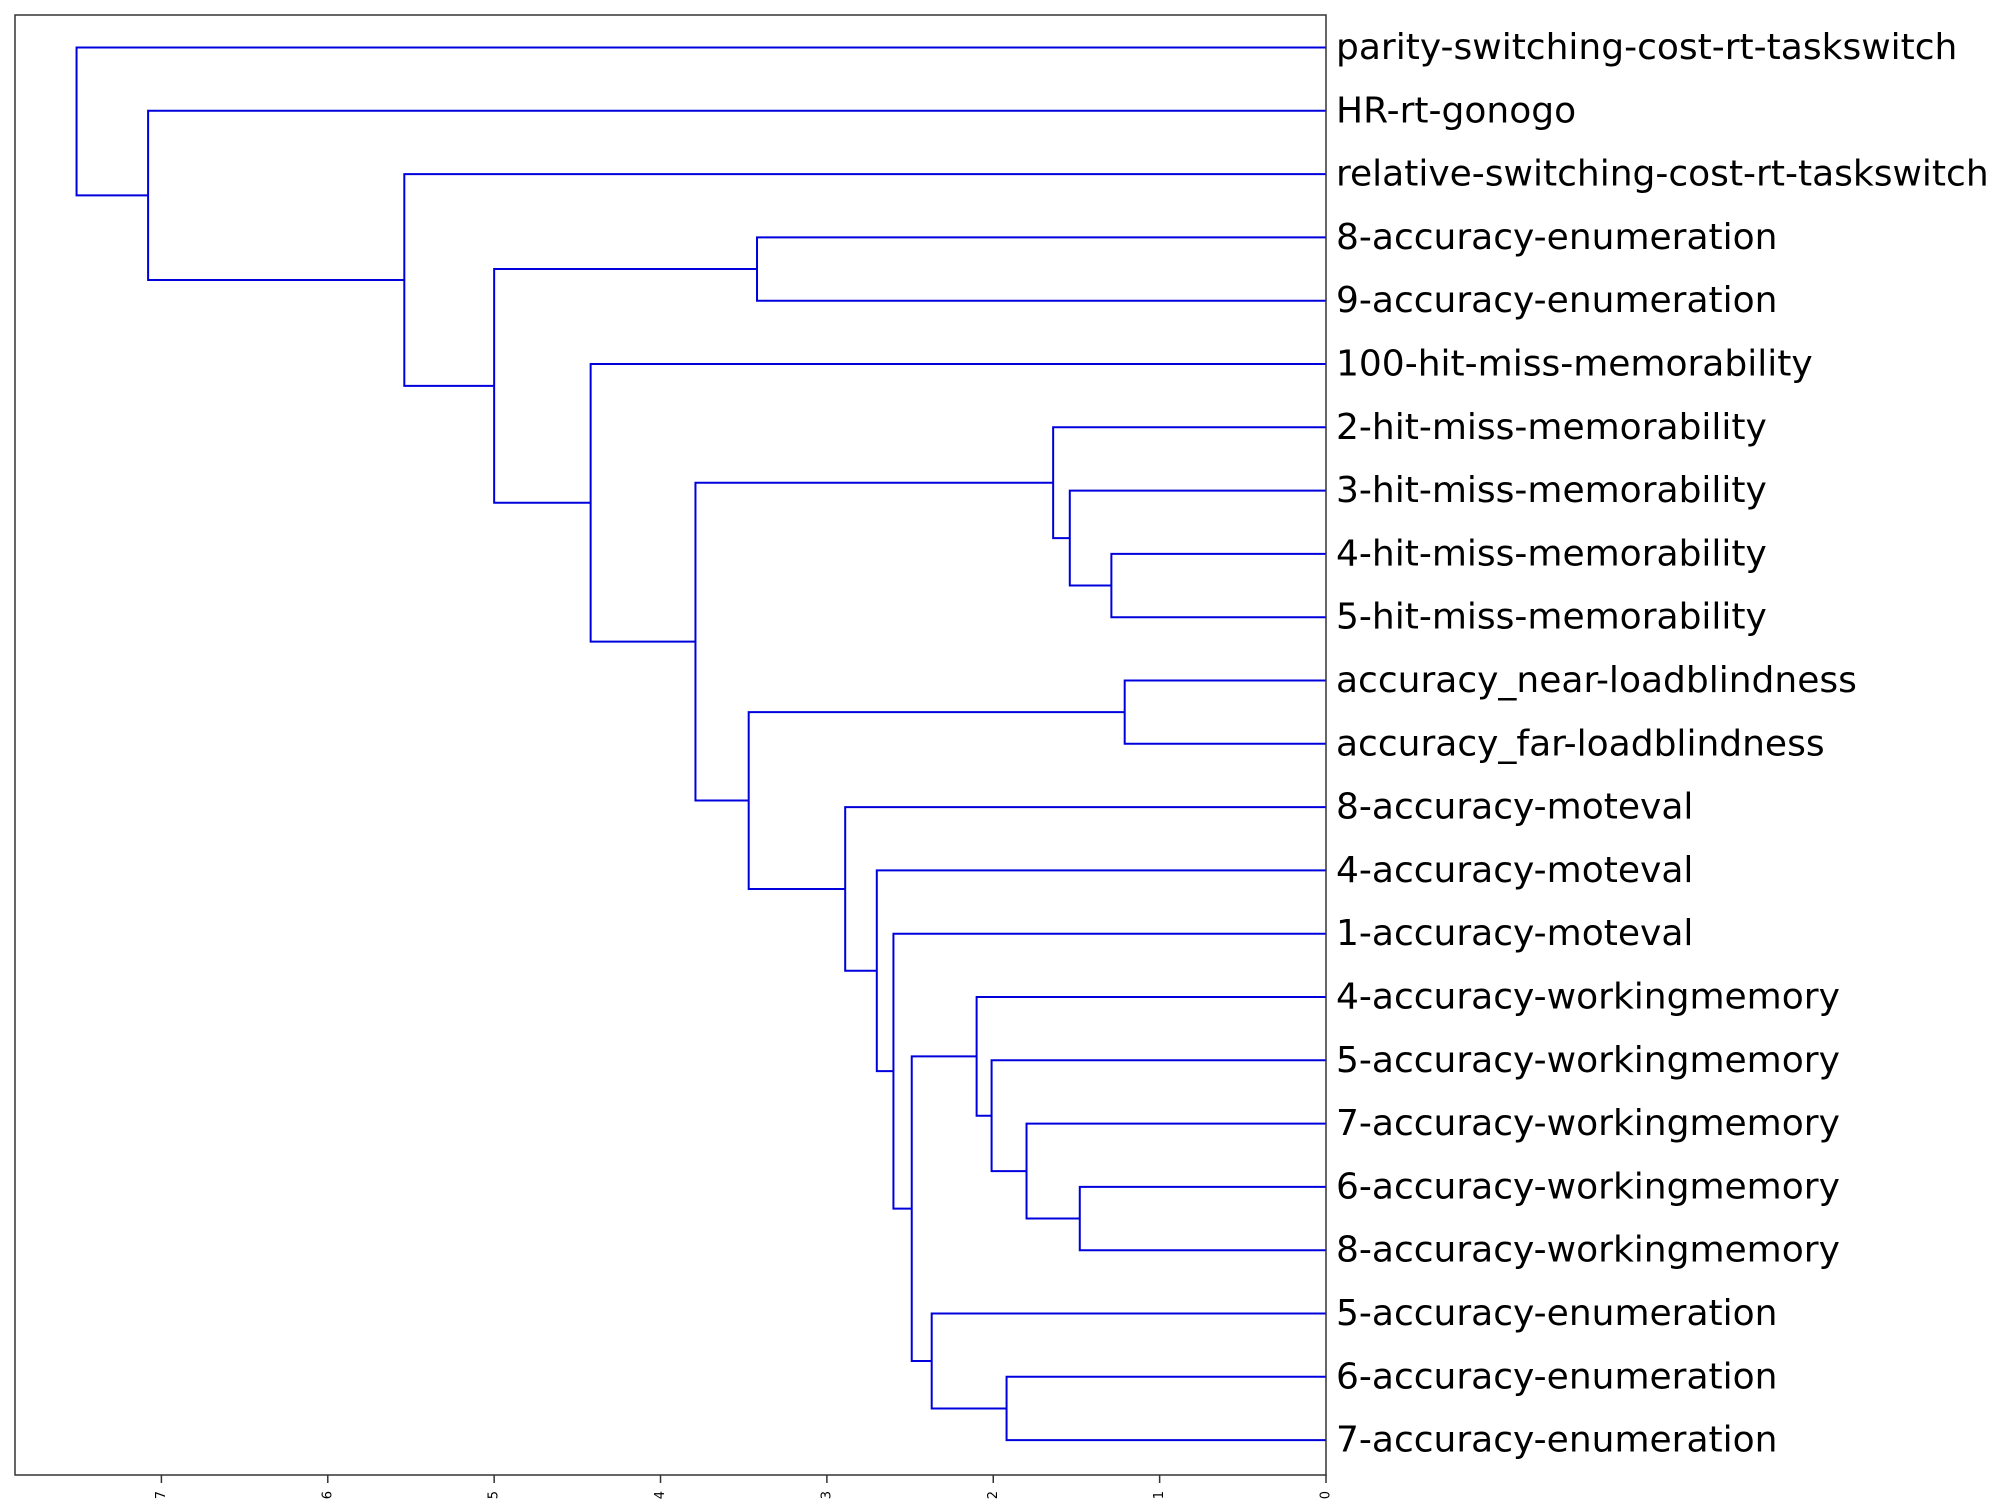 The image size is (2000, 1504). I want to click on leaf-label: HR-rt-gonogo, so click(1456, 110).